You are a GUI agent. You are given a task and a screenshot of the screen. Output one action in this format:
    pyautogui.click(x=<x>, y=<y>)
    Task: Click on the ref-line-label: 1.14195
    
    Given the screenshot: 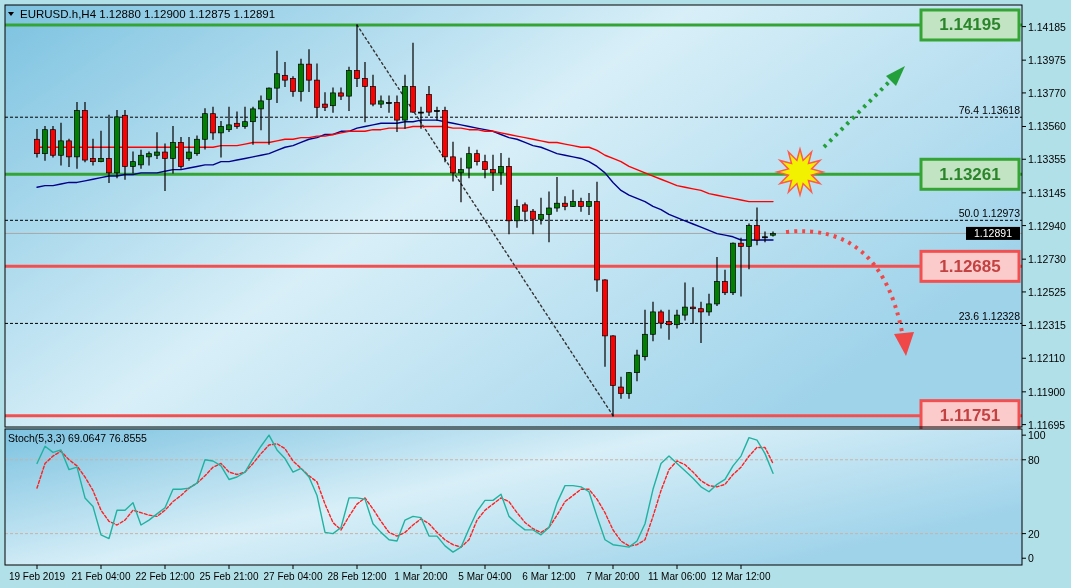 What is the action you would take?
    pyautogui.click(x=970, y=25)
    